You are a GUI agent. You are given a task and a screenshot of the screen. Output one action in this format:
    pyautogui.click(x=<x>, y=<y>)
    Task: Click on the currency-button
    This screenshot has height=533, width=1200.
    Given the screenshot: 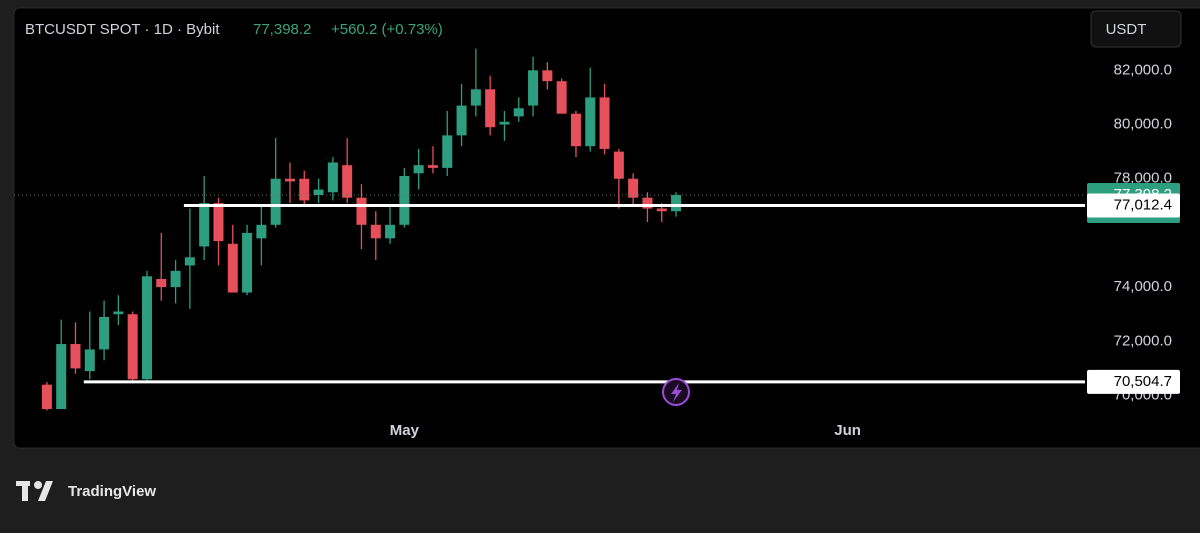 What is the action you would take?
    pyautogui.click(x=1136, y=29)
    